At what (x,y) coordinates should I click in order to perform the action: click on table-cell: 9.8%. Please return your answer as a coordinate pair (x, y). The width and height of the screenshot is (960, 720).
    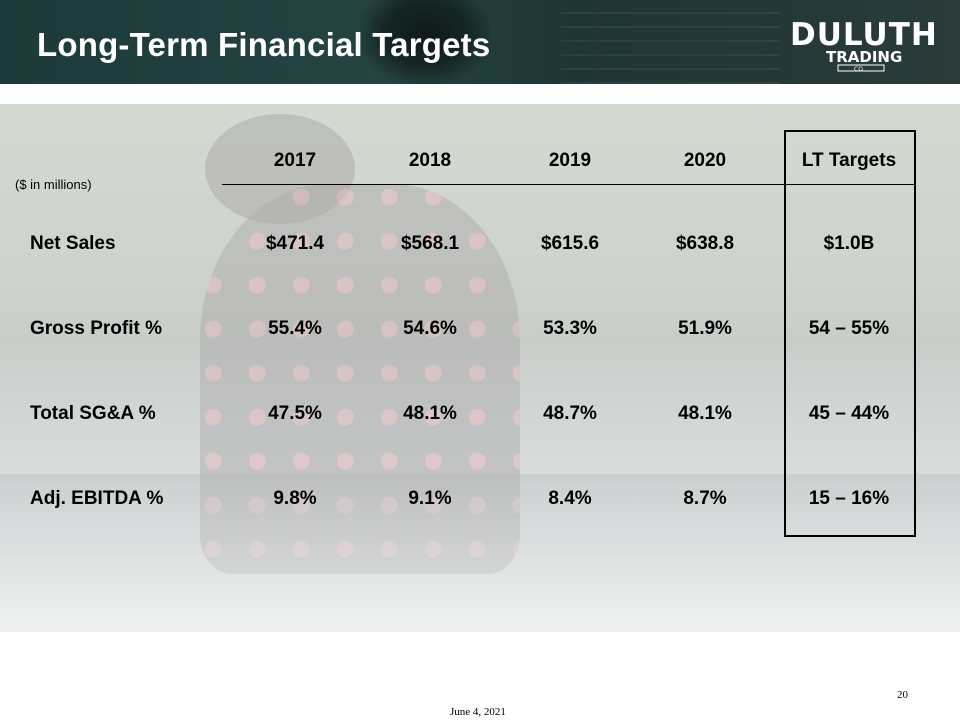
    Looking at the image, I should click on (295, 498).